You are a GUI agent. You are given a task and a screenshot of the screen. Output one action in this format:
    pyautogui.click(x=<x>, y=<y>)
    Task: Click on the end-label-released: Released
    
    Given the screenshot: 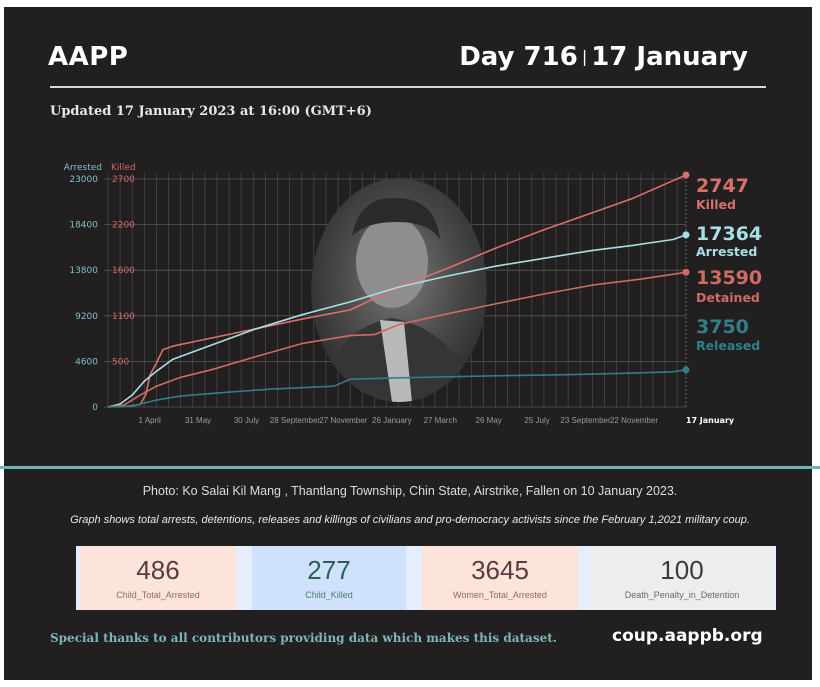 What is the action you would take?
    pyautogui.click(x=728, y=345)
    